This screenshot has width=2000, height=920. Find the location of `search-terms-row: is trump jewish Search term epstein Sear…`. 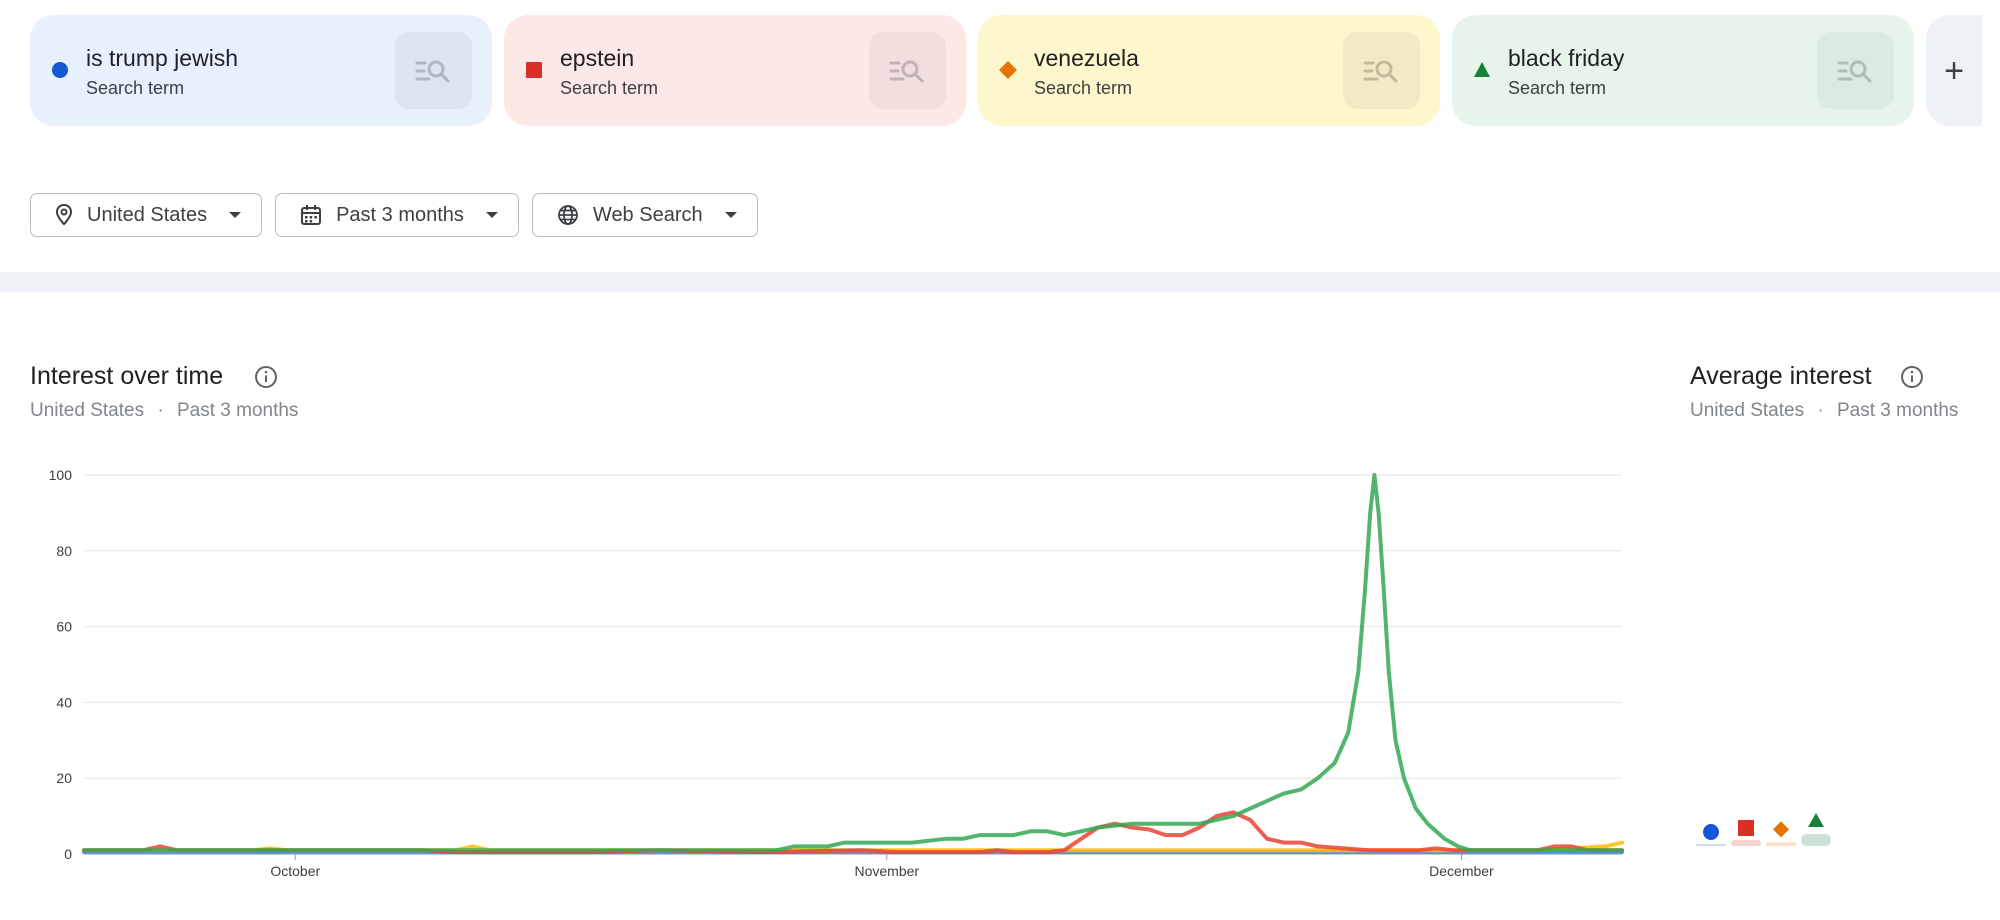

search-terms-row: is trump jewish Search term epstein Sear… is located at coordinates (1006, 70).